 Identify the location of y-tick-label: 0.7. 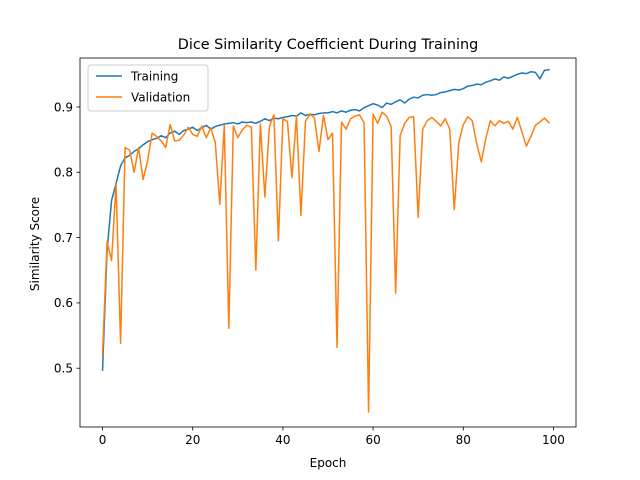
(63, 238).